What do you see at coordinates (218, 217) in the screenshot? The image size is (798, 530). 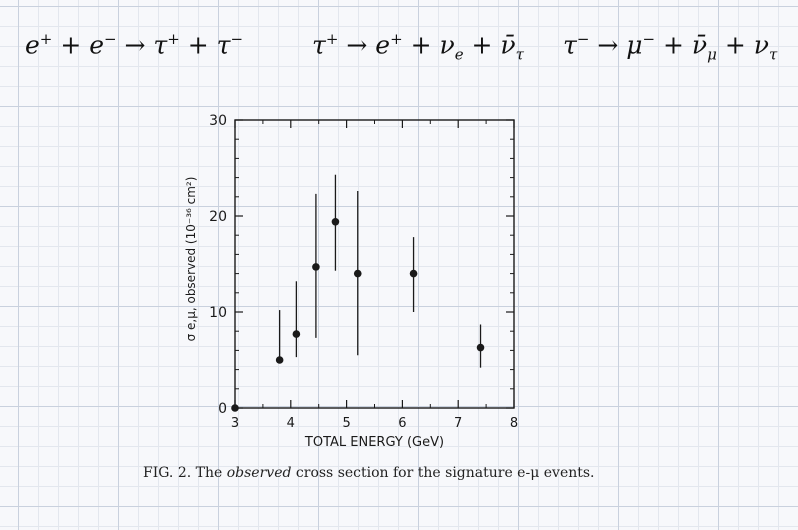 I see `y-tick-label: 20` at bounding box center [218, 217].